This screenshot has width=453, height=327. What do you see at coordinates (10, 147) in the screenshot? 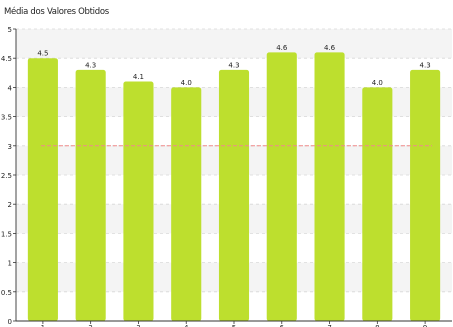
I see `y-tick-label: 3` at bounding box center [10, 147].